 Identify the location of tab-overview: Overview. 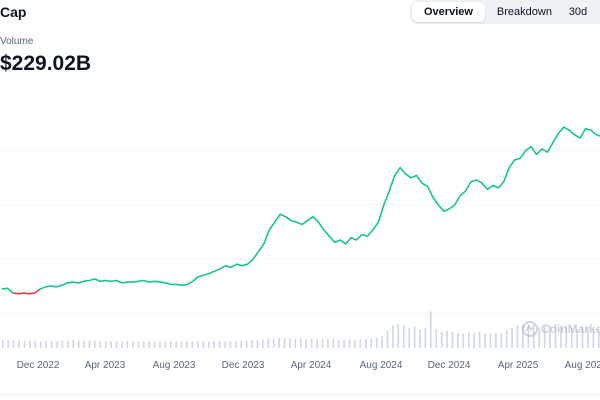
(448, 12).